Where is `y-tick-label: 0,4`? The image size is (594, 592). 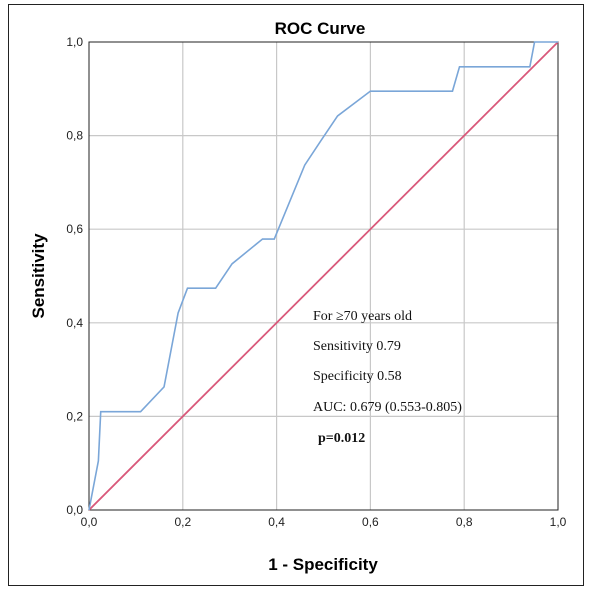
y-tick-label: 0,4 is located at coordinates (74, 323).